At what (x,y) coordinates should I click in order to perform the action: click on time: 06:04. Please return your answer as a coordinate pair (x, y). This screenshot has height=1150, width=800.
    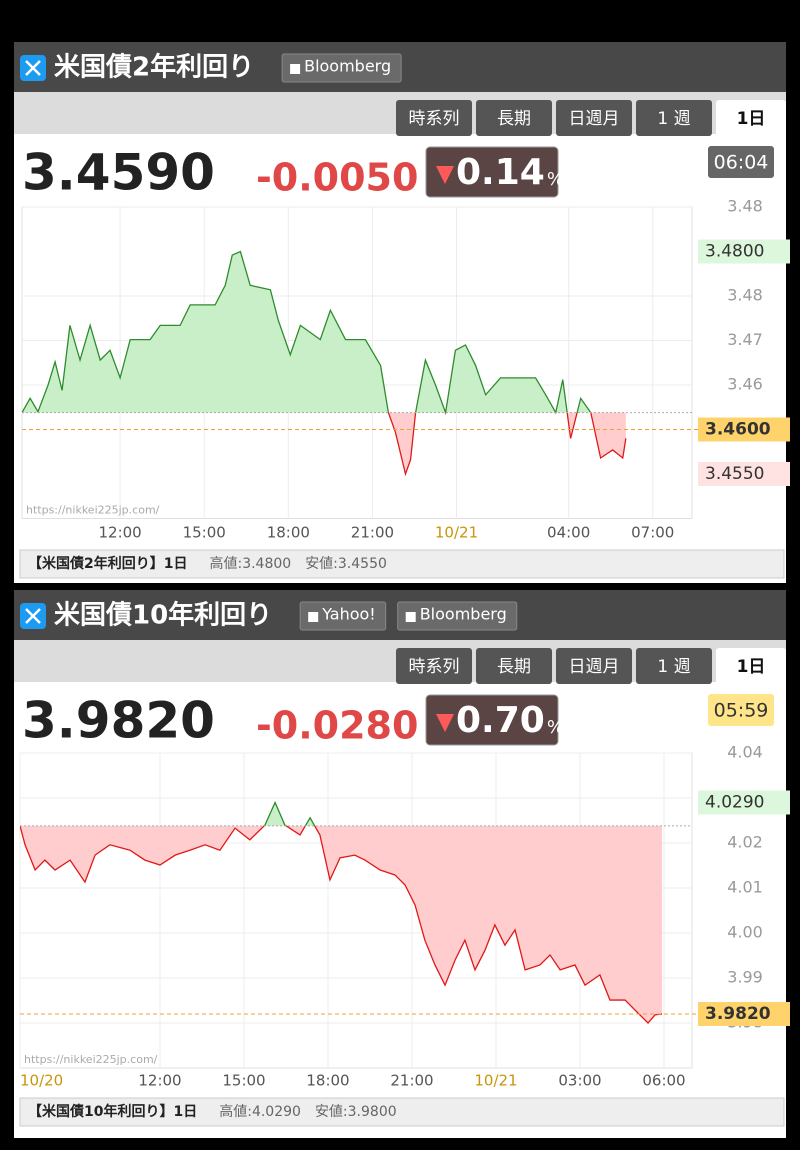
    Looking at the image, I should click on (741, 163).